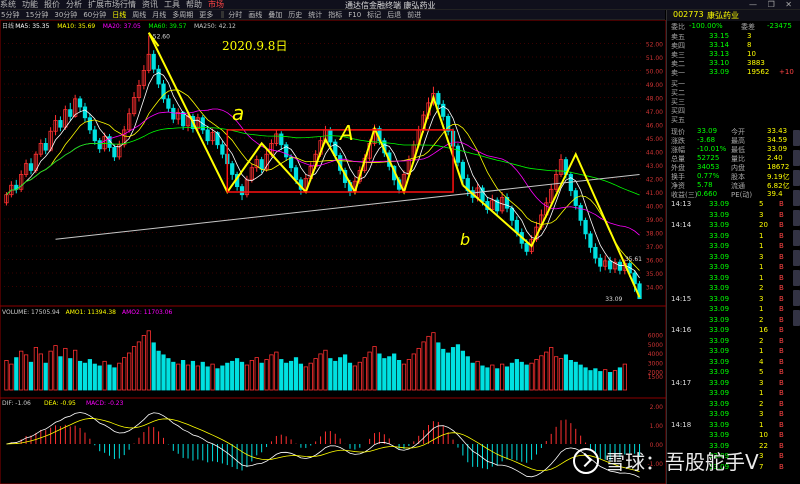  I want to click on menu-item: 扩展市场行情, so click(112, 4).